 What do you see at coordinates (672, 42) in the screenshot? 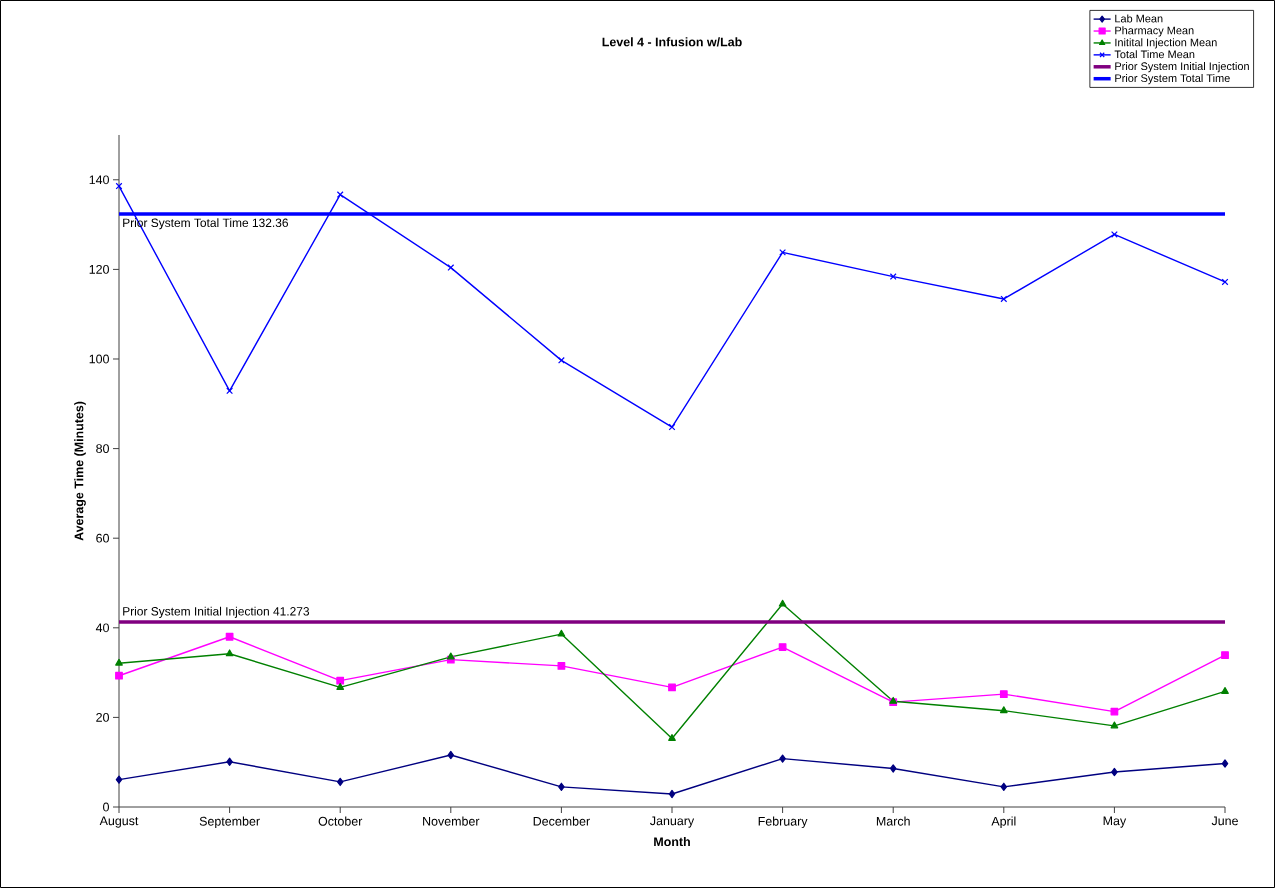
I see `chart-title: Level 4 - Infusion w/Lab` at bounding box center [672, 42].